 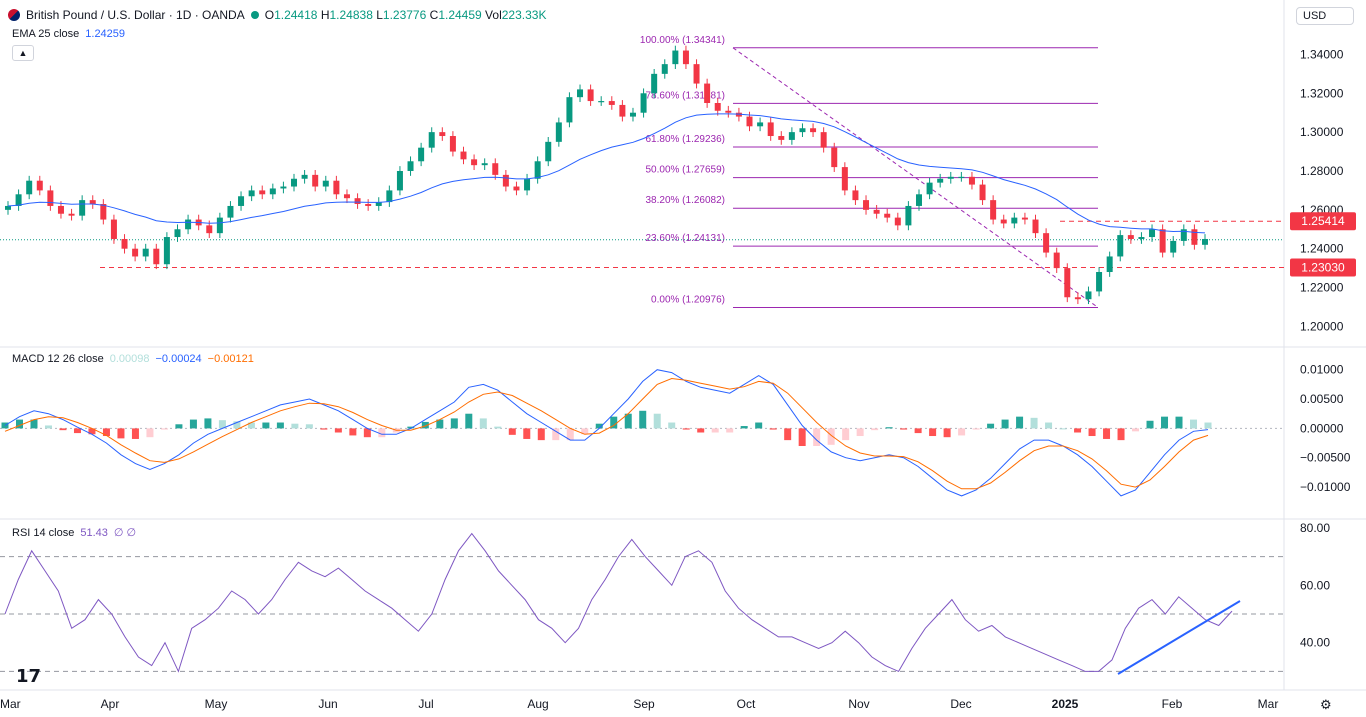 What do you see at coordinates (1315, 643) in the screenshot?
I see `rsi-tick-label: 40.00` at bounding box center [1315, 643].